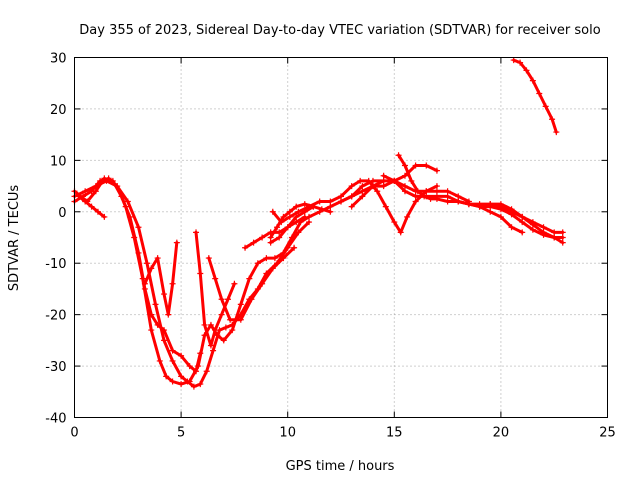 This screenshot has height=480, width=640. Describe the element at coordinates (55, 316) in the screenshot. I see `y-tick-label: -20` at that location.